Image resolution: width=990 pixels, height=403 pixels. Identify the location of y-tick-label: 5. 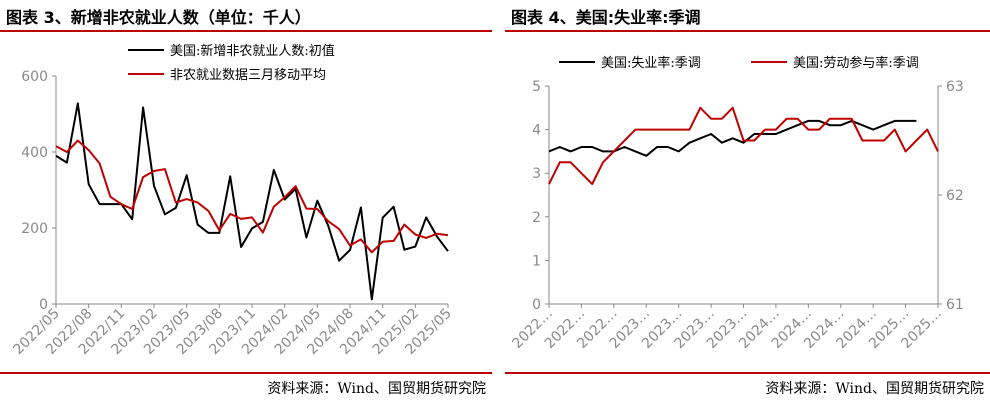
(536, 87).